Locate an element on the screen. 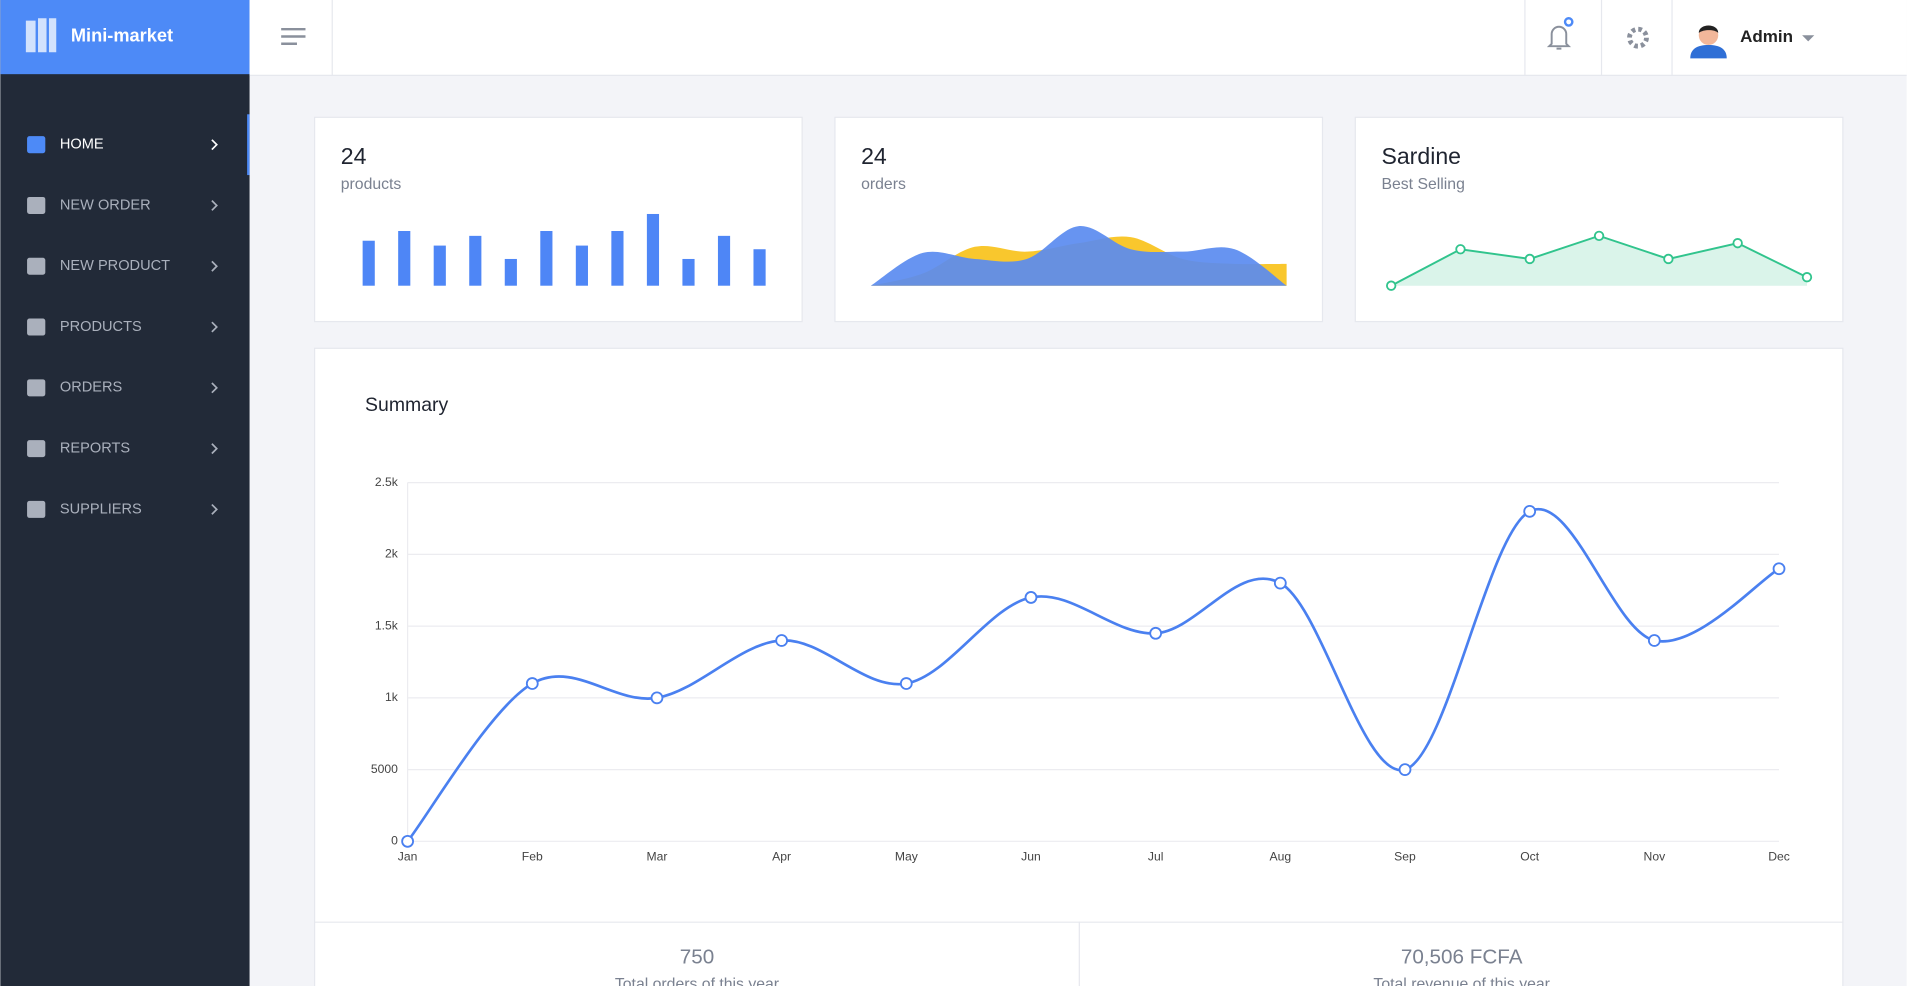  nav-item: REPORTS is located at coordinates (95, 448).